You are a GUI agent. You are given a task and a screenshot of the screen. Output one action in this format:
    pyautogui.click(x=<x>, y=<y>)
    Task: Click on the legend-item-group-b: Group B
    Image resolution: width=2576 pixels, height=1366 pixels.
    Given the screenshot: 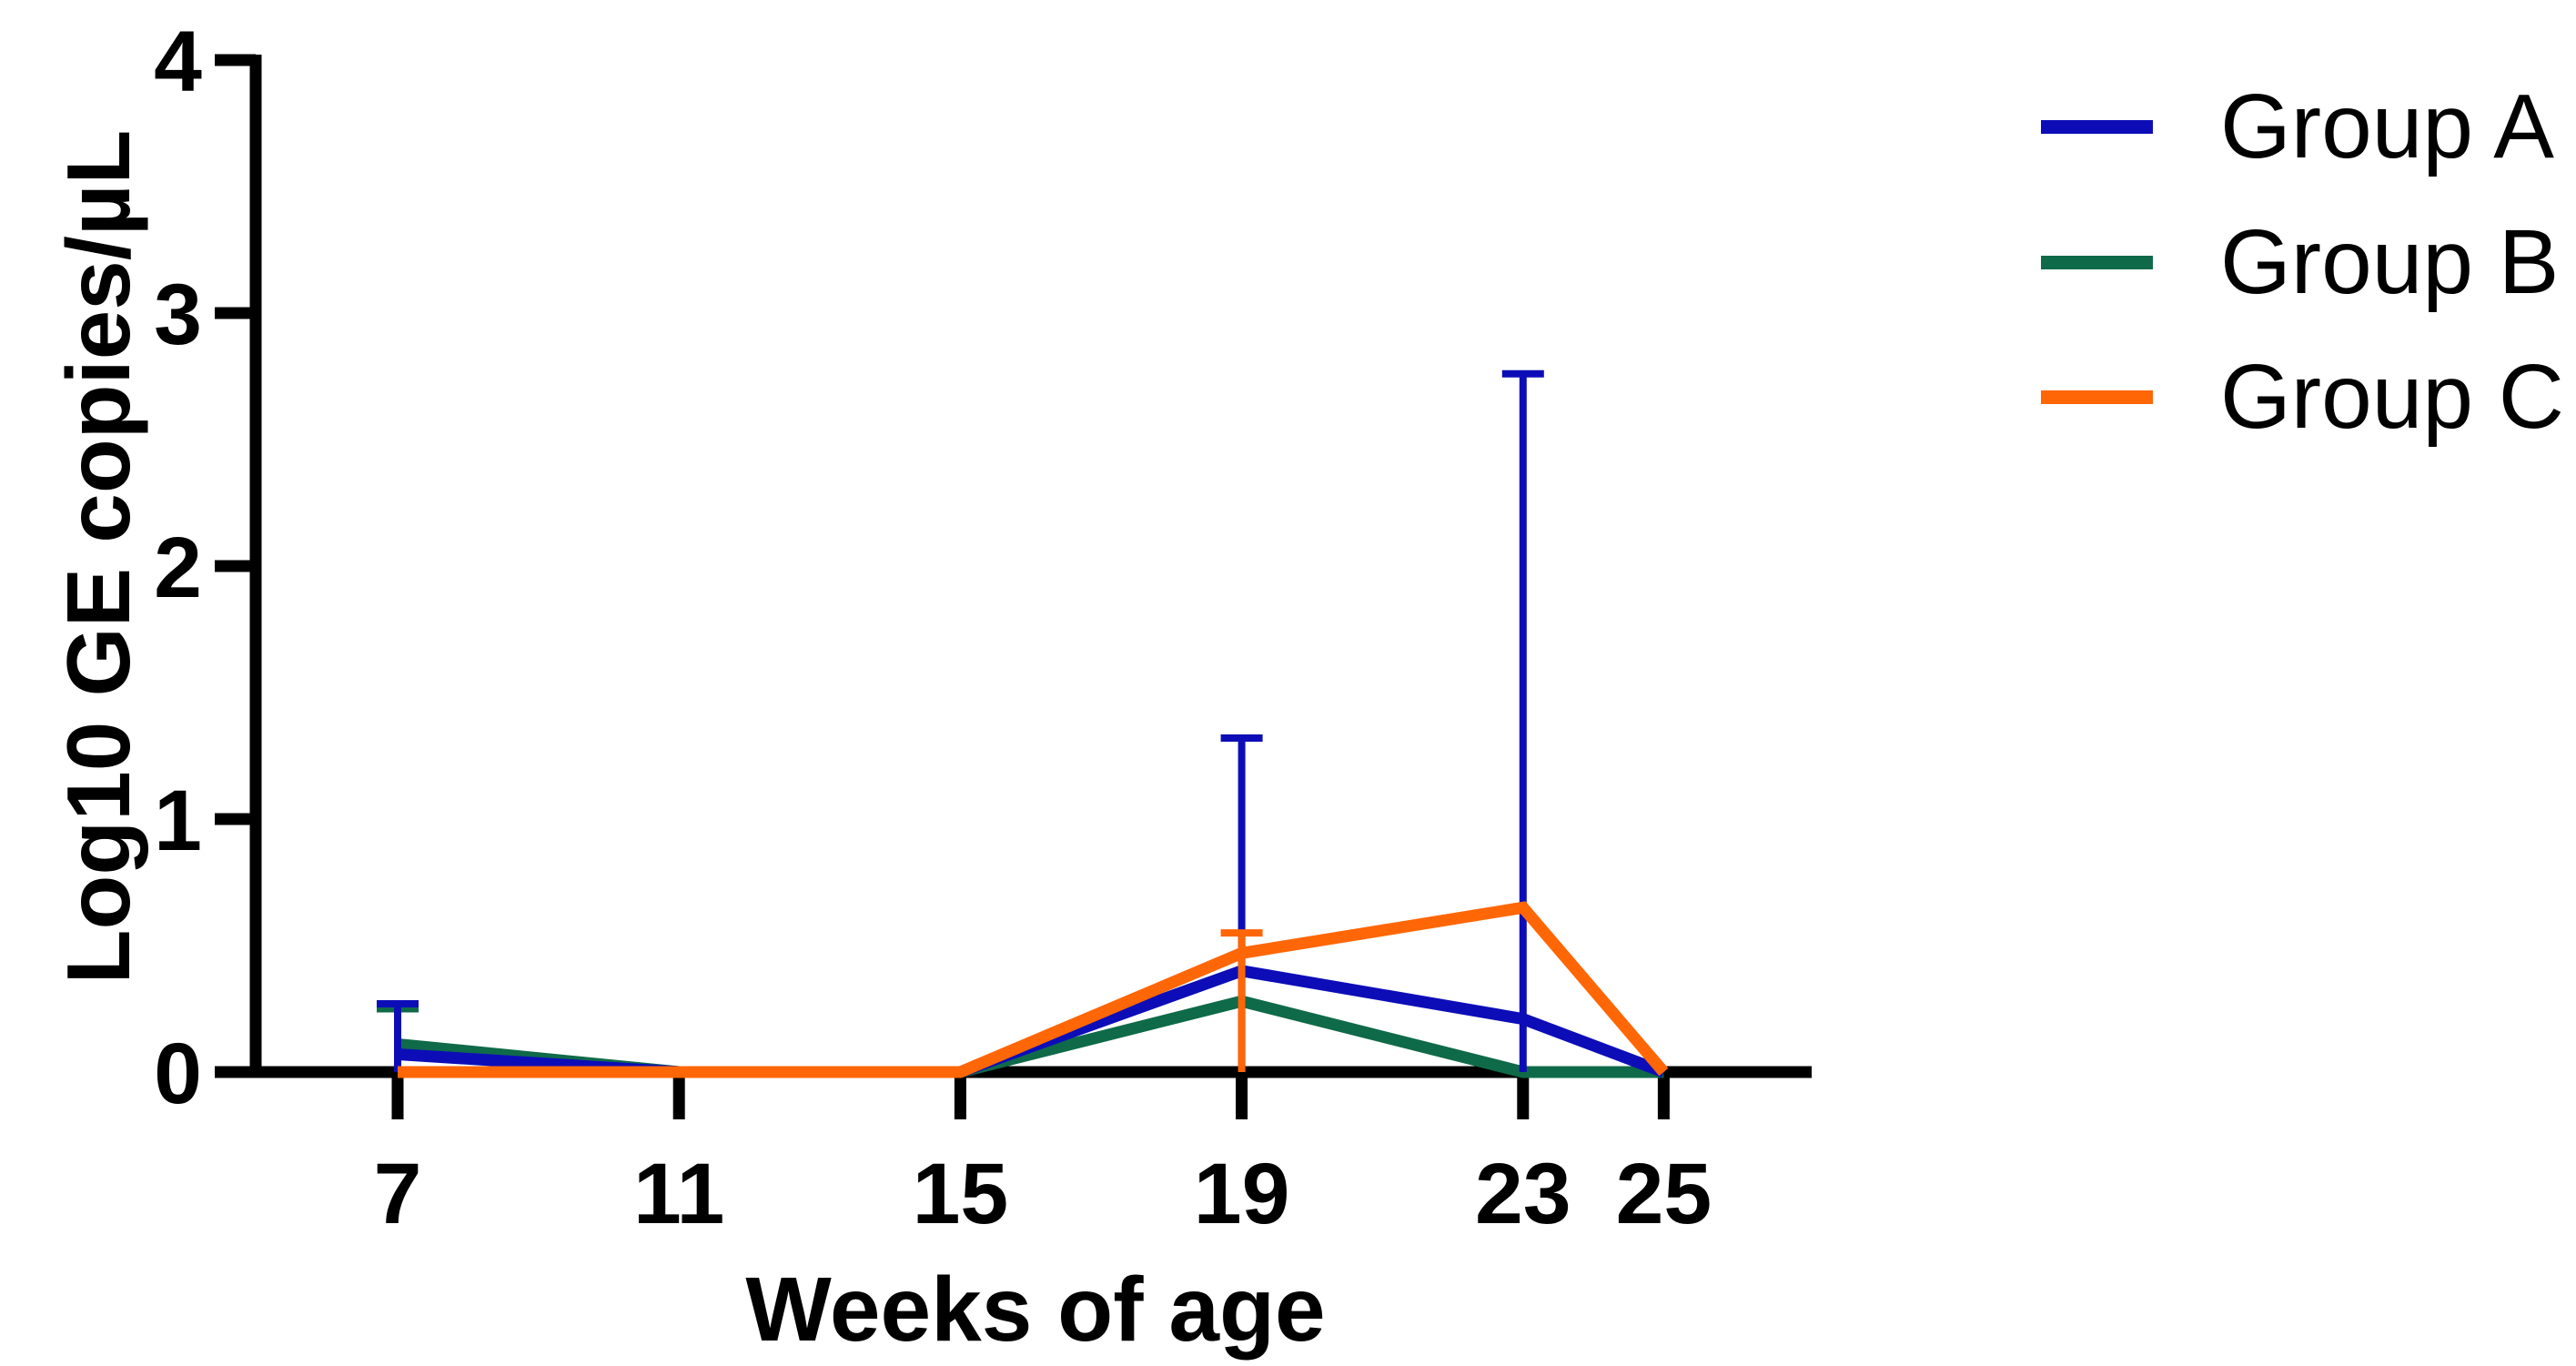 What is the action you would take?
    pyautogui.click(x=2300, y=262)
    